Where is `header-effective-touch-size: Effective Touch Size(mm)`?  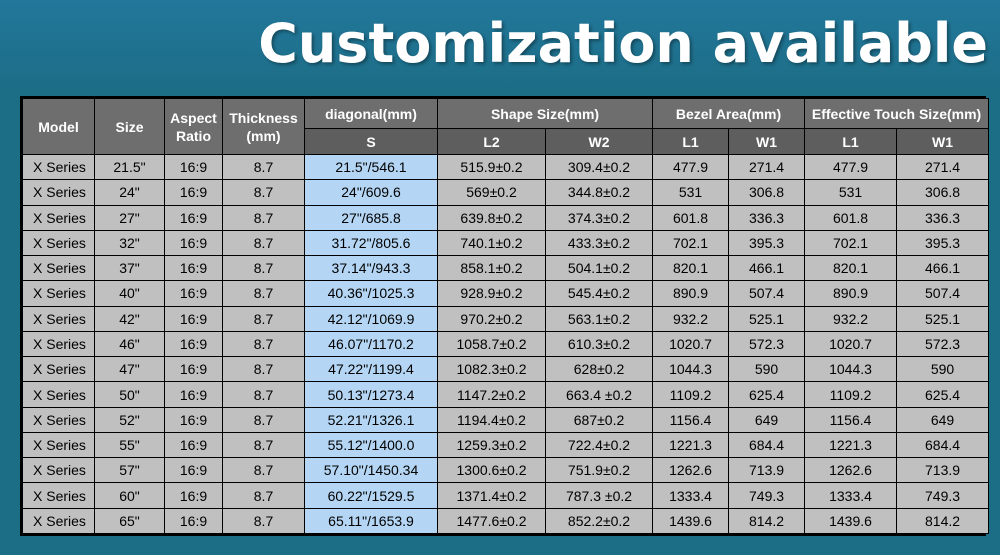
header-effective-touch-size: Effective Touch Size(mm) is located at coordinates (897, 113).